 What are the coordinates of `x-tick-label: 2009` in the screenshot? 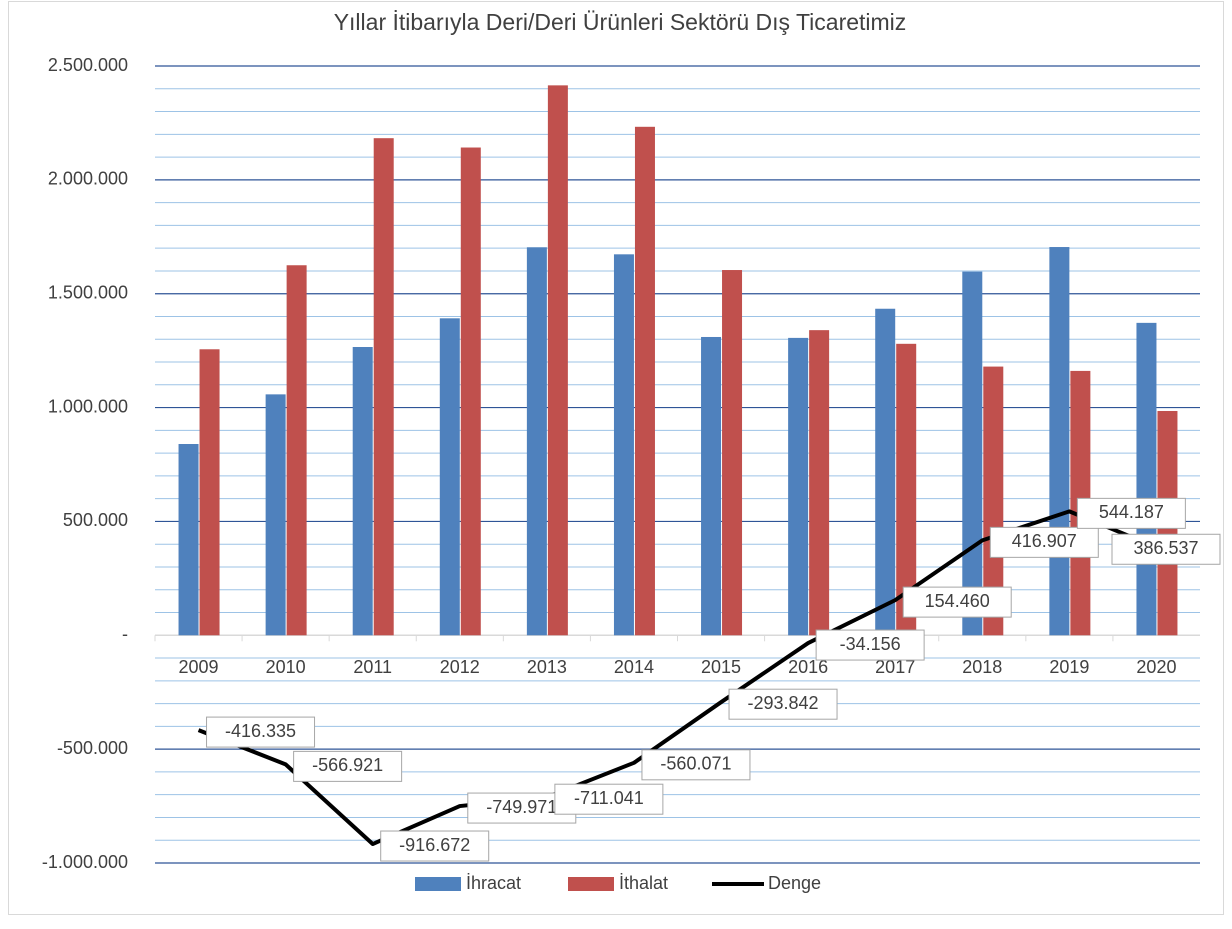 It's located at (199, 667).